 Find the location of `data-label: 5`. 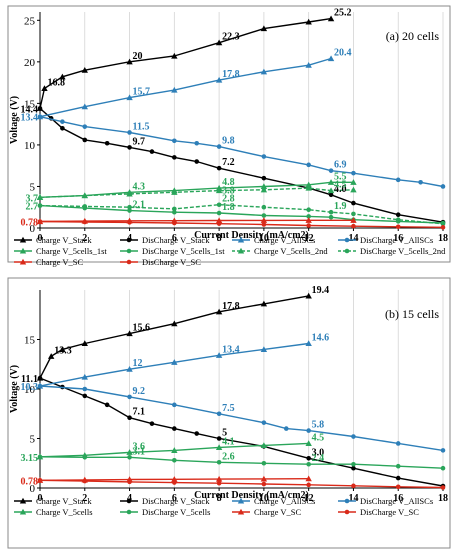

data-label: 5 is located at coordinates (224, 433).